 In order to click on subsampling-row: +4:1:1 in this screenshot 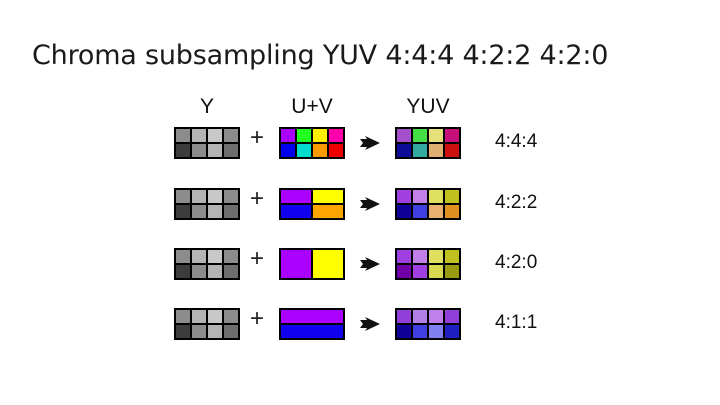, I will do `click(360, 323)`.